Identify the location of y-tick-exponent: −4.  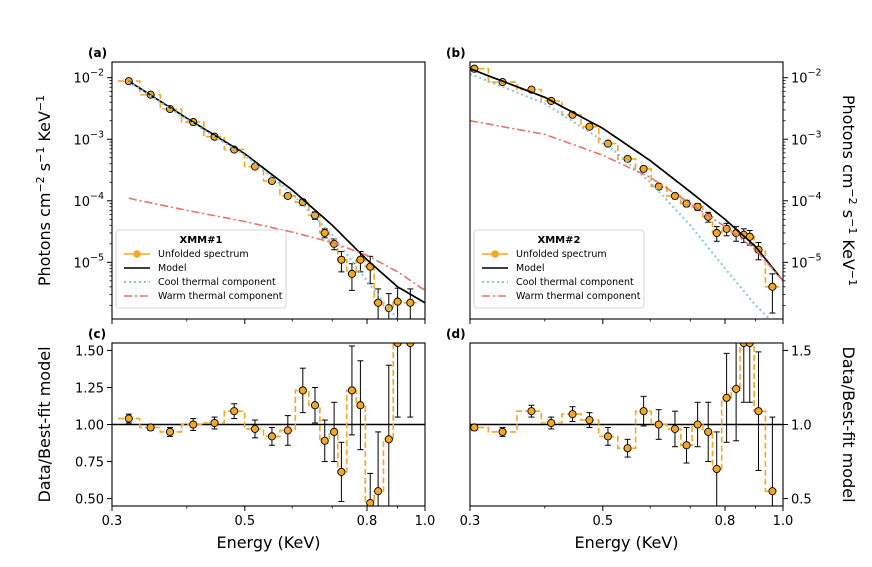
(97, 196).